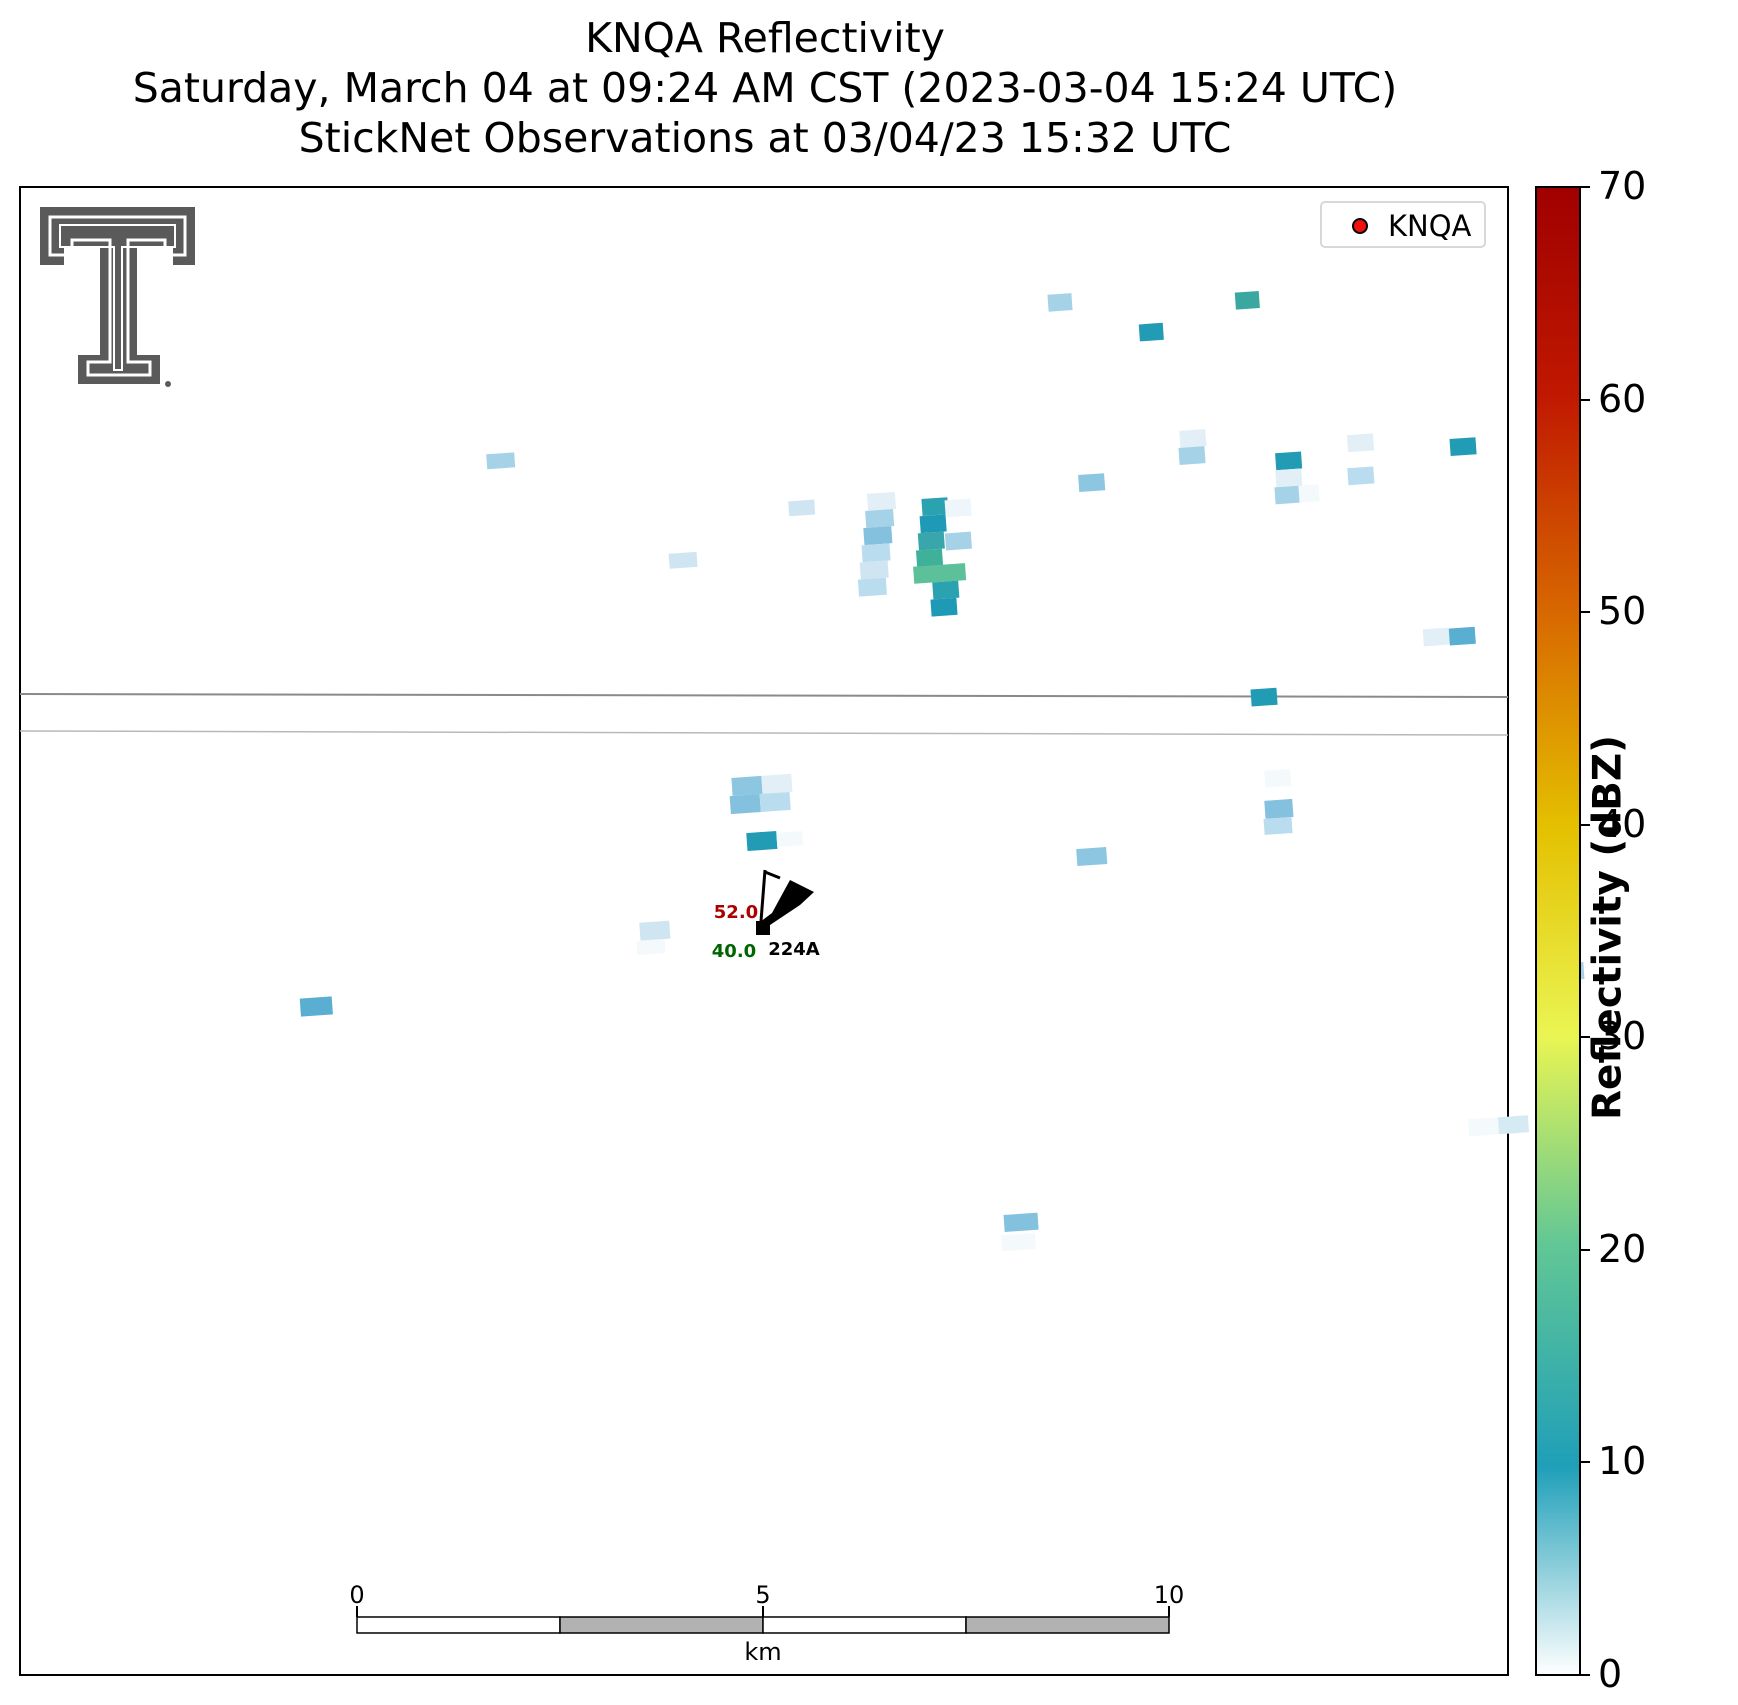 The width and height of the screenshot is (1738, 1705). I want to click on station-id: 224A, so click(794, 949).